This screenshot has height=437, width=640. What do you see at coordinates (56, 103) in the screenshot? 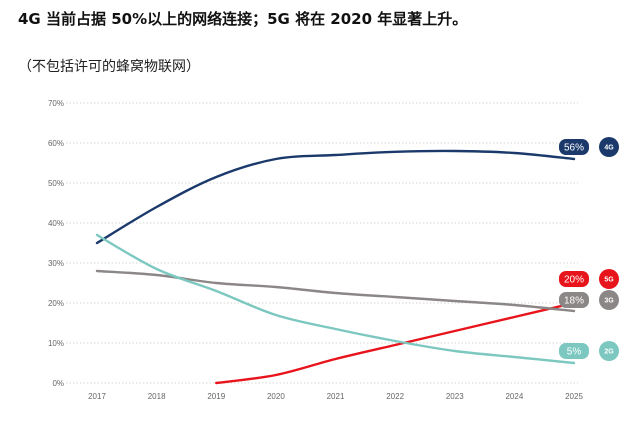
I see `y-tick-label: 70%` at bounding box center [56, 103].